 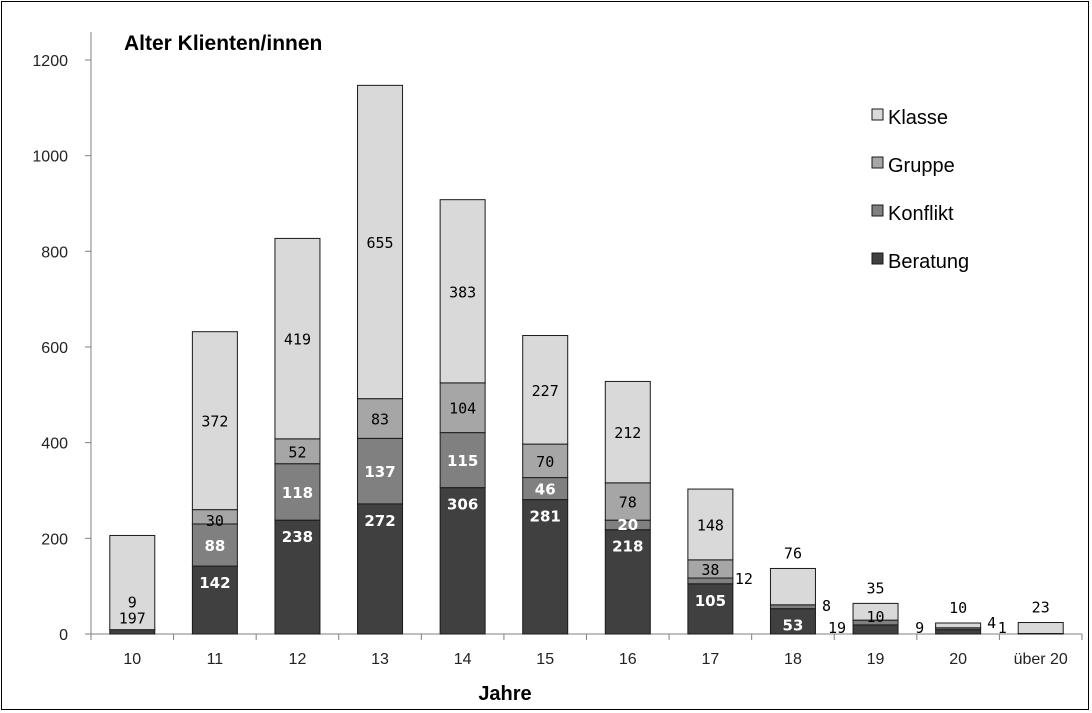 I want to click on data-label: 30, so click(x=215, y=521).